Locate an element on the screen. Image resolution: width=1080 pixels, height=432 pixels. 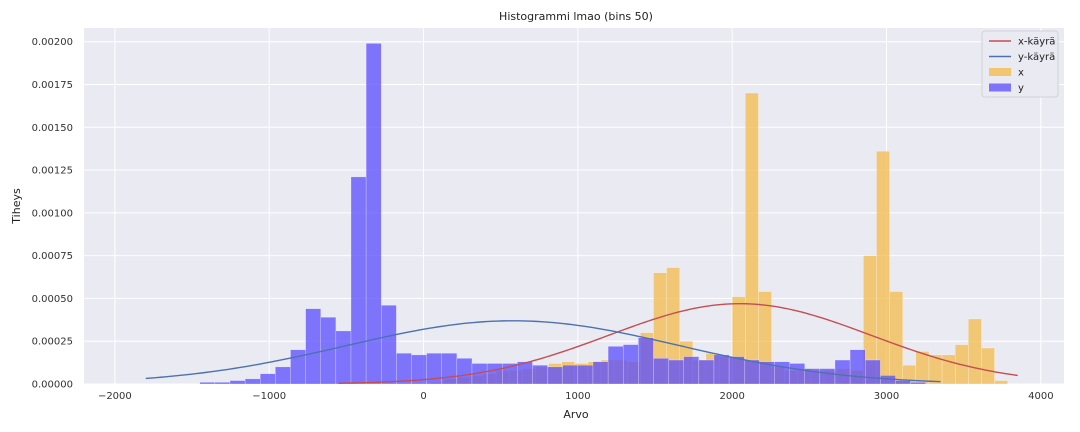
chart-title: Histogrammi lmao (bins 50) is located at coordinates (576, 16).